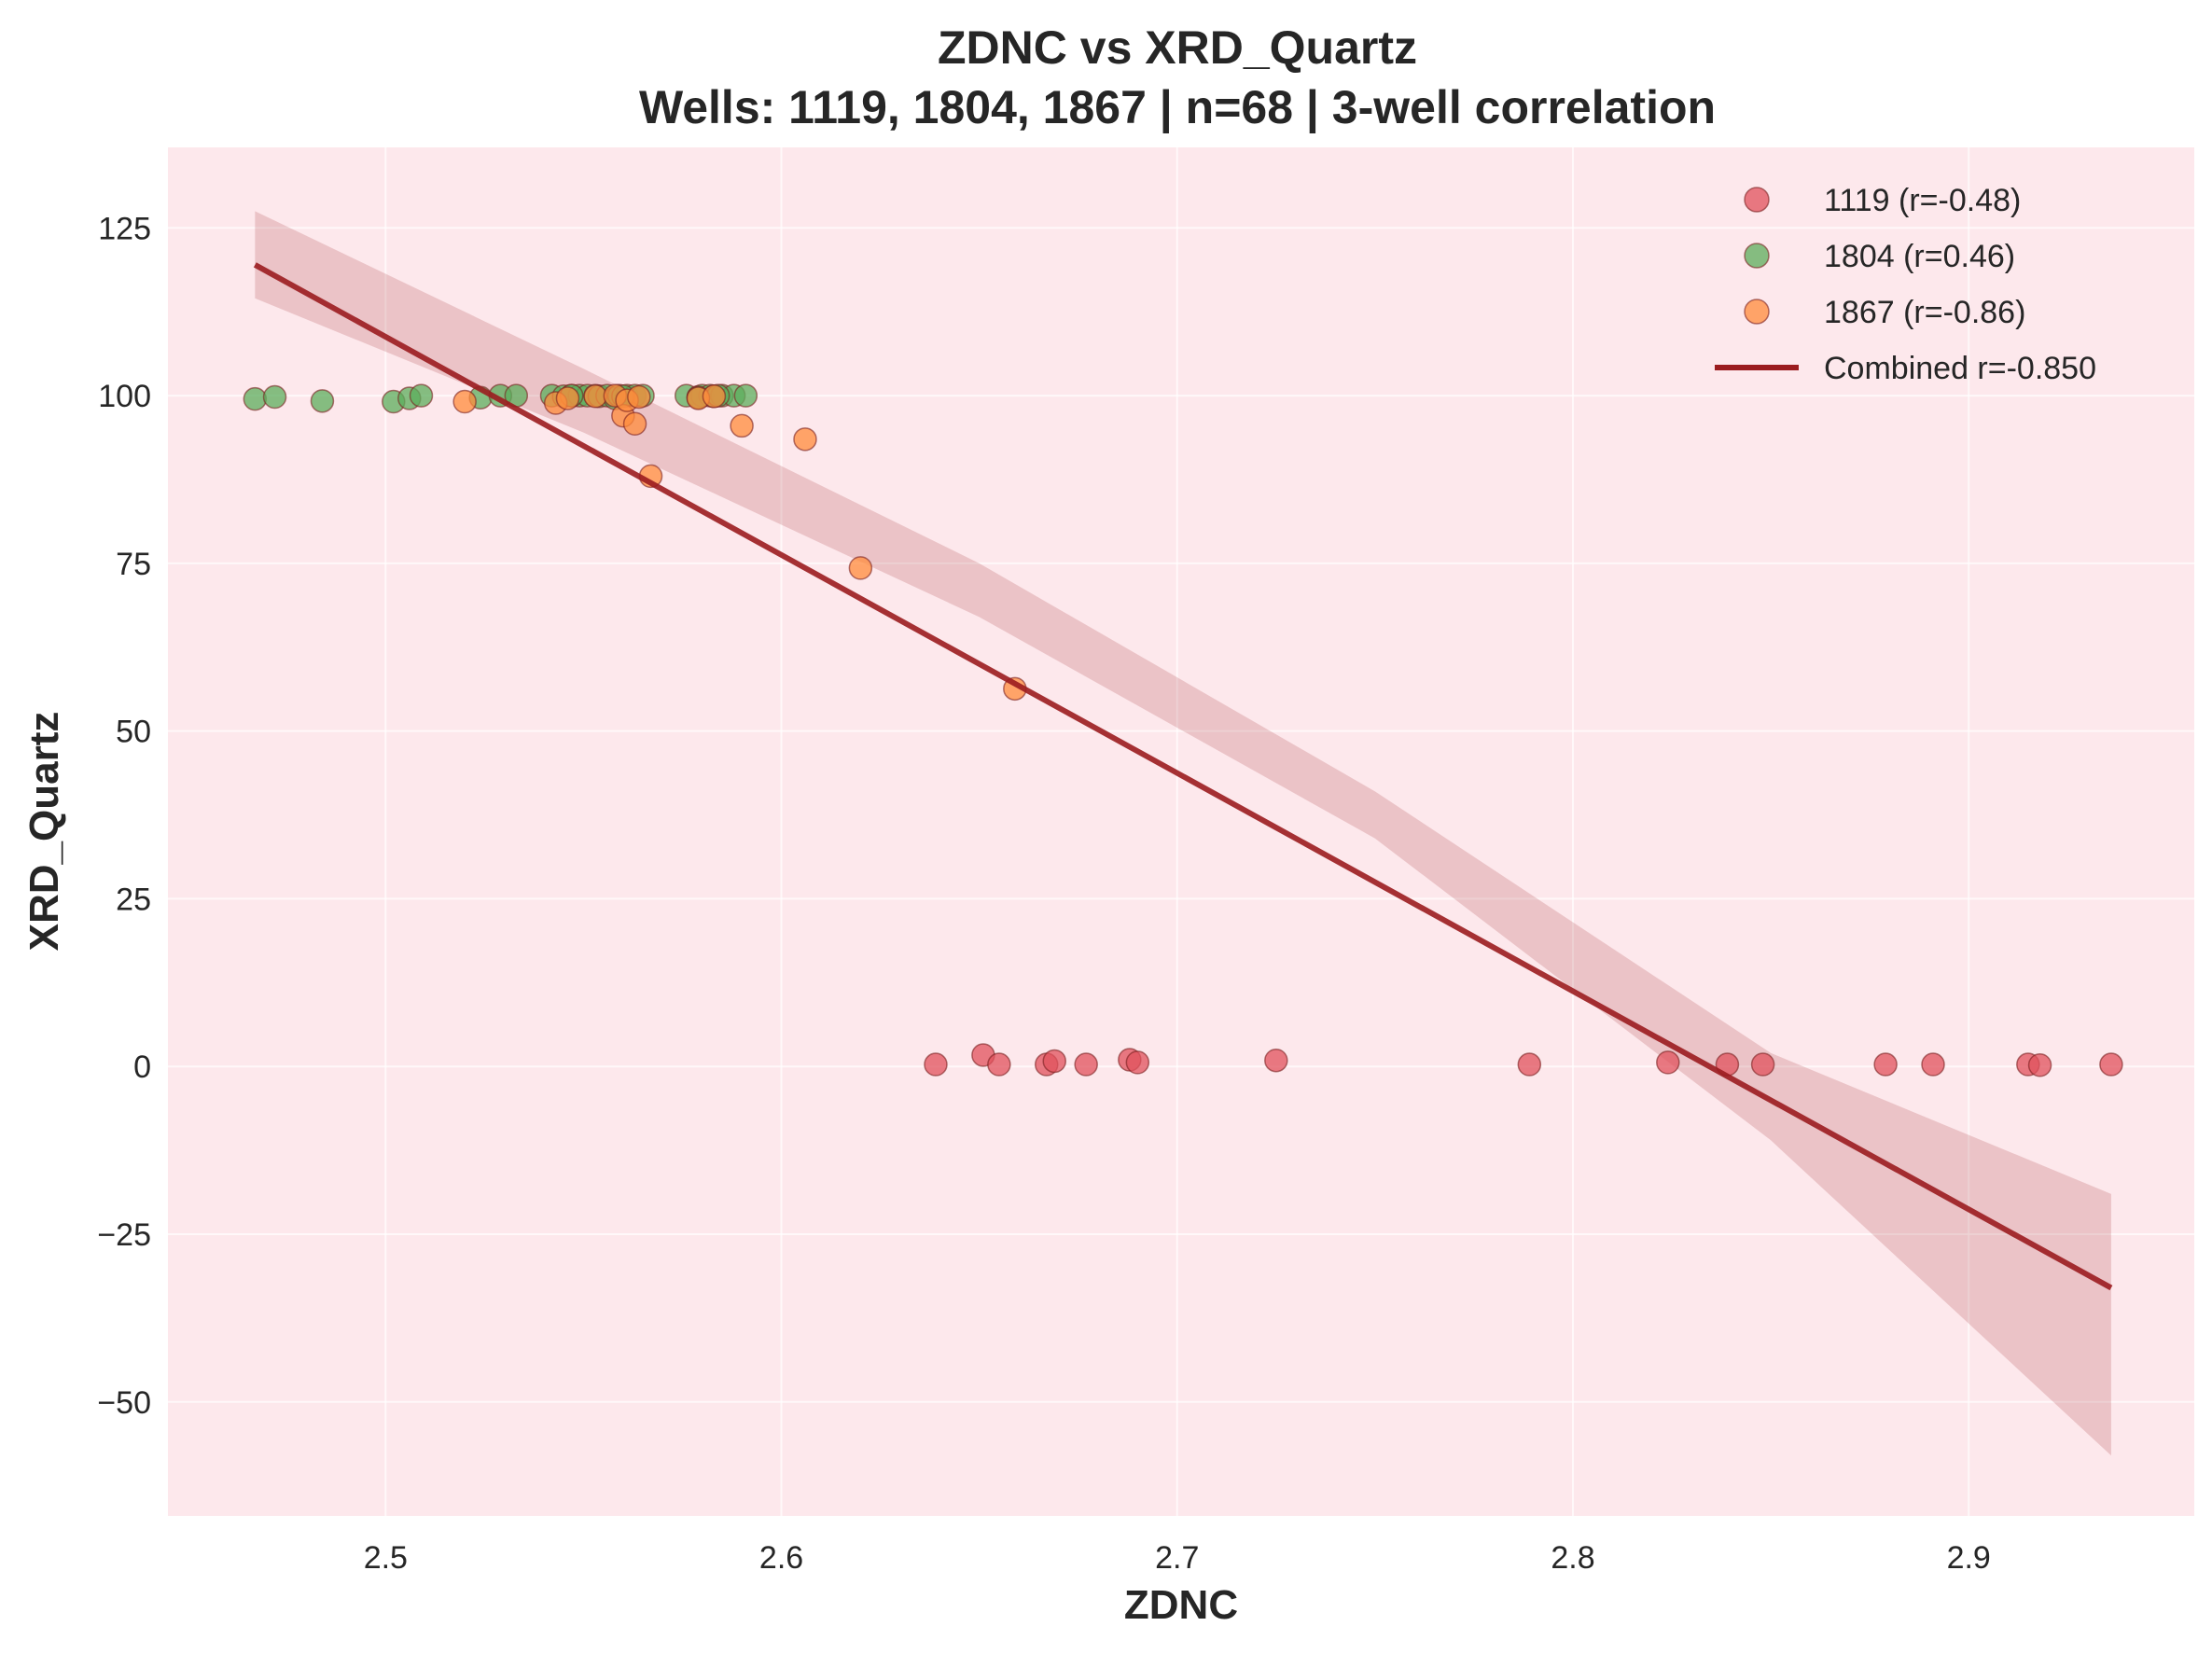 Image resolution: width=2212 pixels, height=1654 pixels. I want to click on y-tick-label: 25, so click(133, 899).